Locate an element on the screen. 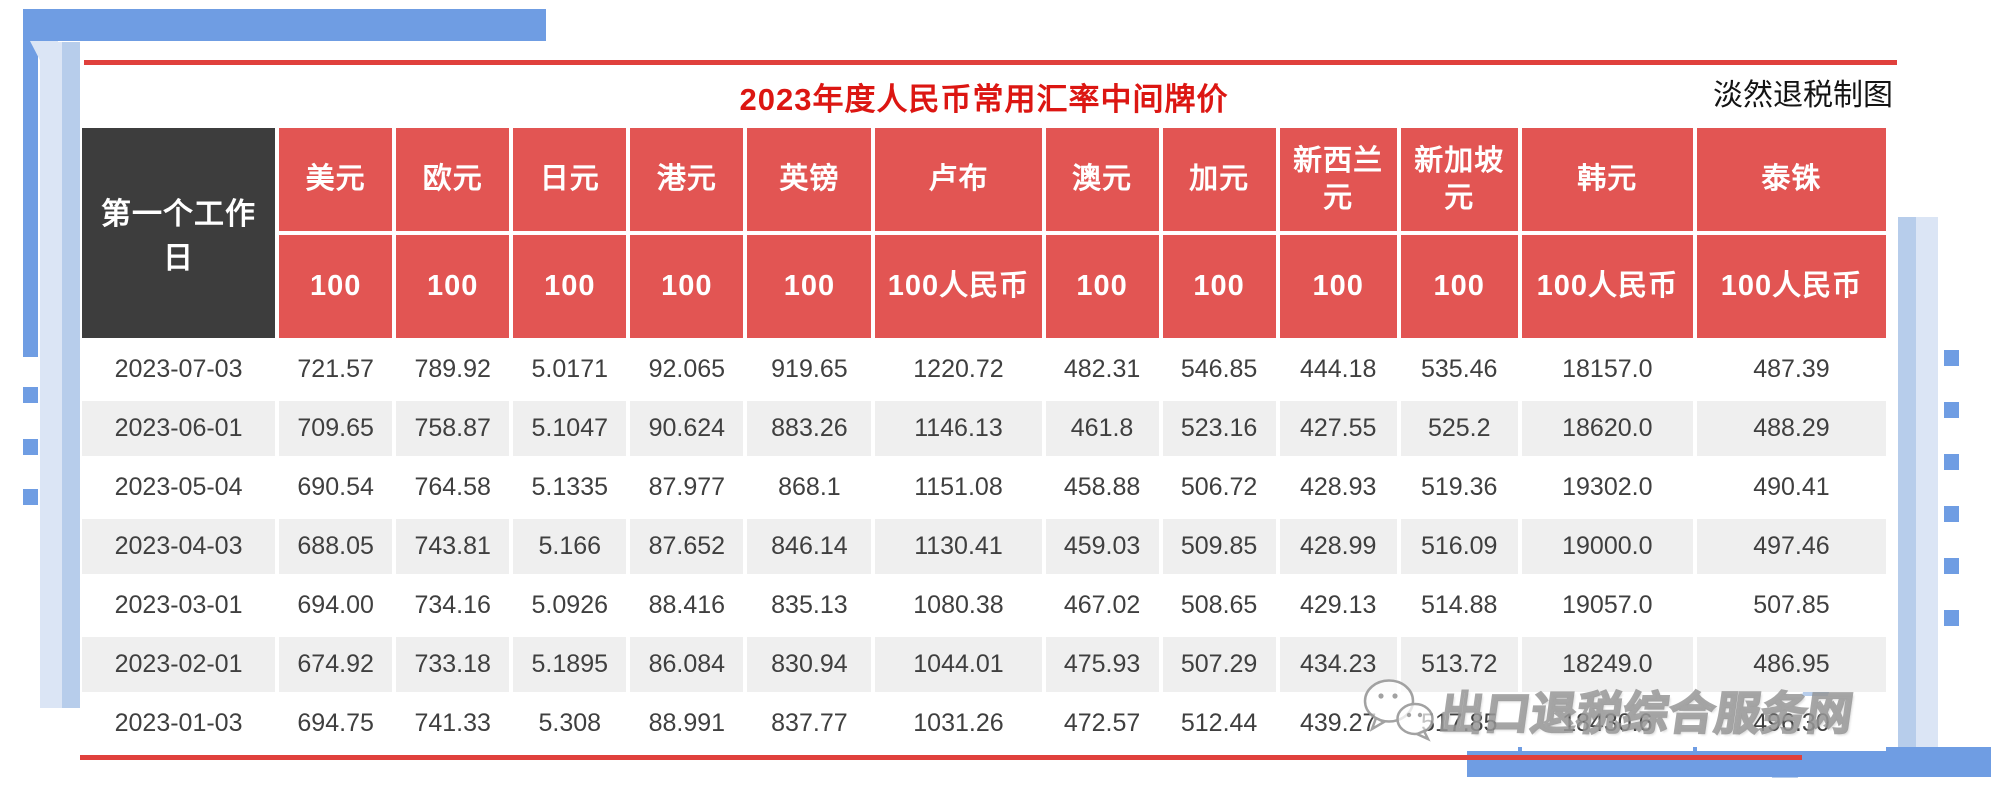 The image size is (2005, 807). value-cell: 88.991 is located at coordinates (687, 723).